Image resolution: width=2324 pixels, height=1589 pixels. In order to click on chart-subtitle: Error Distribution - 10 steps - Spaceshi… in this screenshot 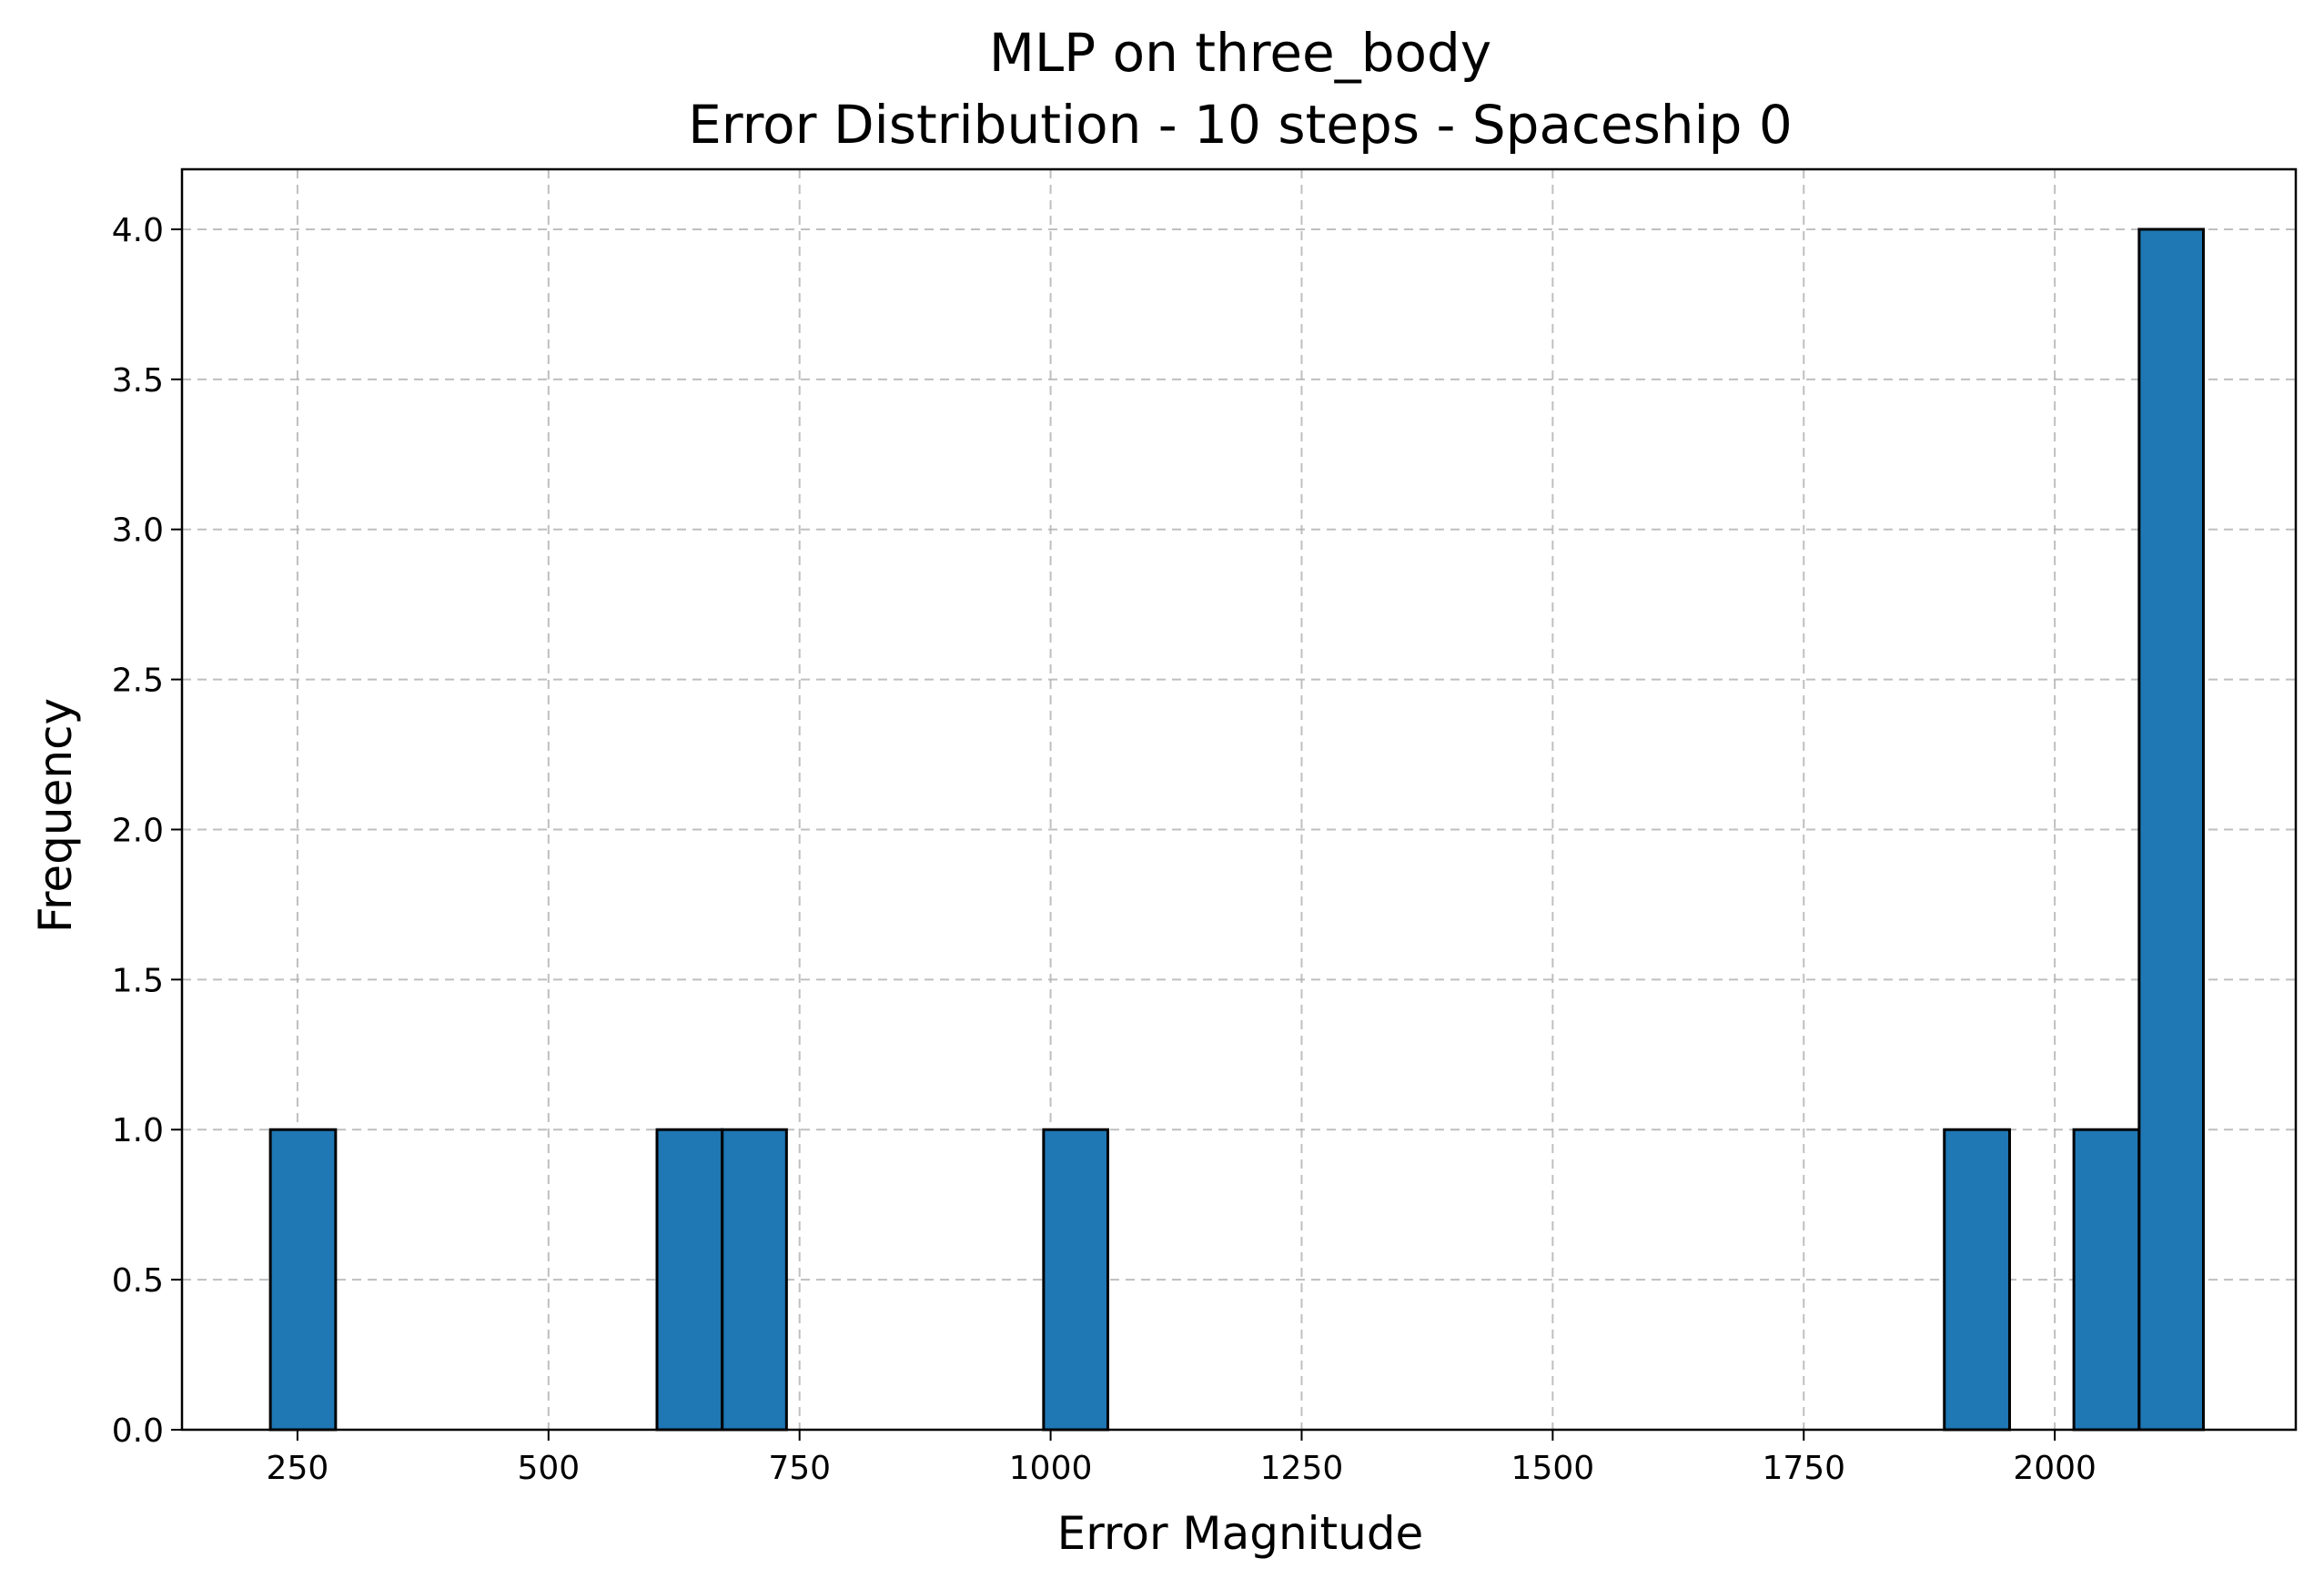, I will do `click(1240, 125)`.